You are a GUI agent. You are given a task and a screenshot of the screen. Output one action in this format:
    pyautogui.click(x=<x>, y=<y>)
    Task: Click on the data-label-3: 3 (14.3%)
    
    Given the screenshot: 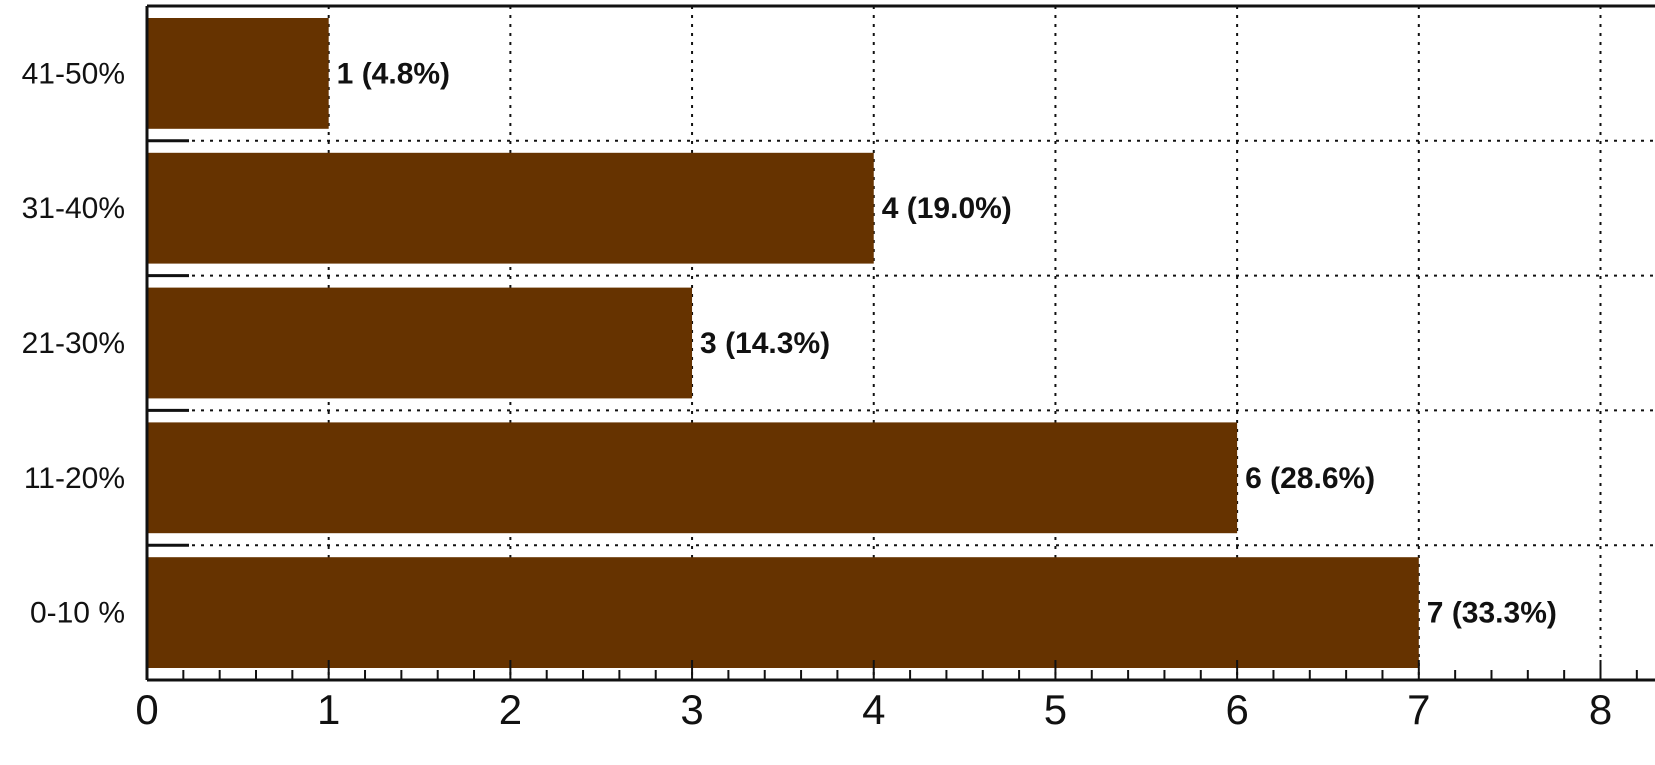 What is the action you would take?
    pyautogui.click(x=765, y=343)
    